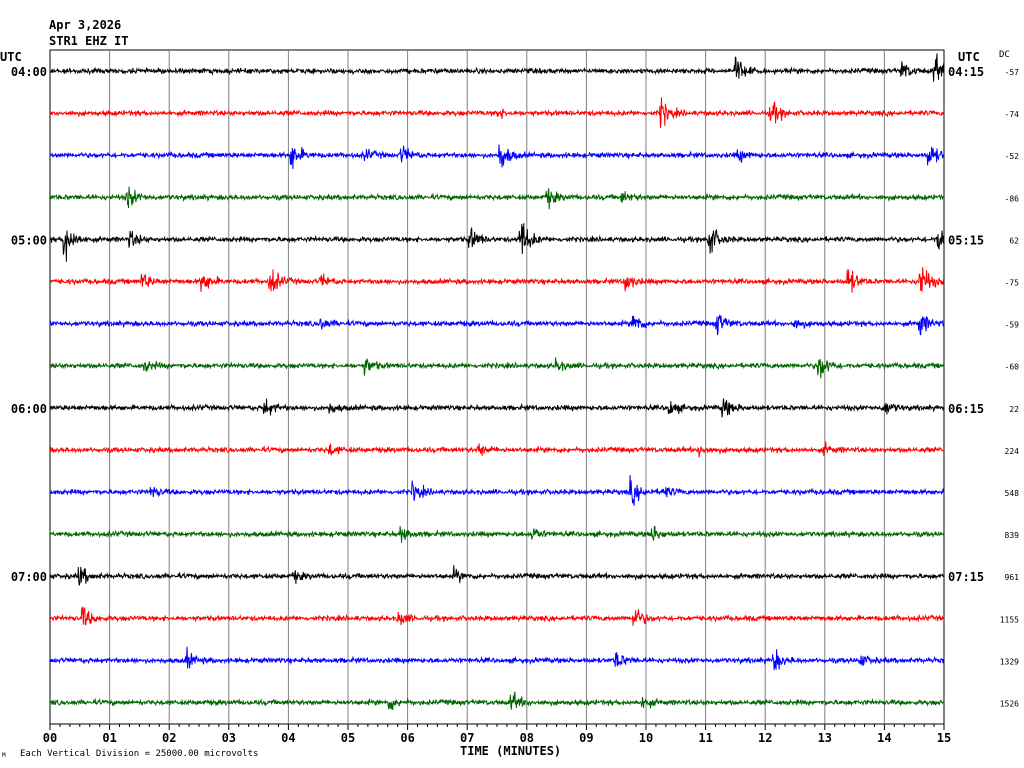 Image resolution: width=1024 pixels, height=768 pixels. What do you see at coordinates (467, 738) in the screenshot?
I see `x-tick-label: 07` at bounding box center [467, 738].